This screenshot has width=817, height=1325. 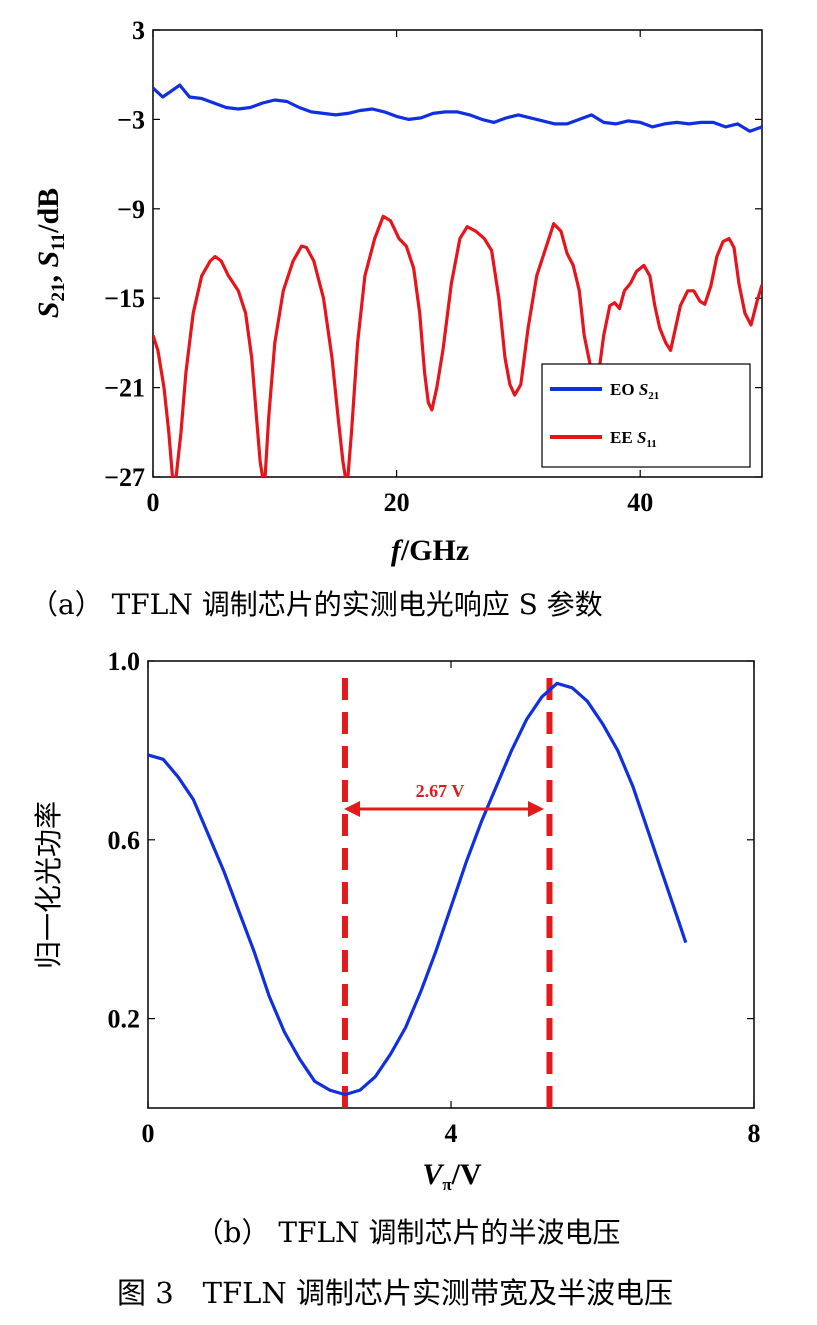 What do you see at coordinates (131, 119) in the screenshot?
I see `y-tick-label: −3` at bounding box center [131, 119].